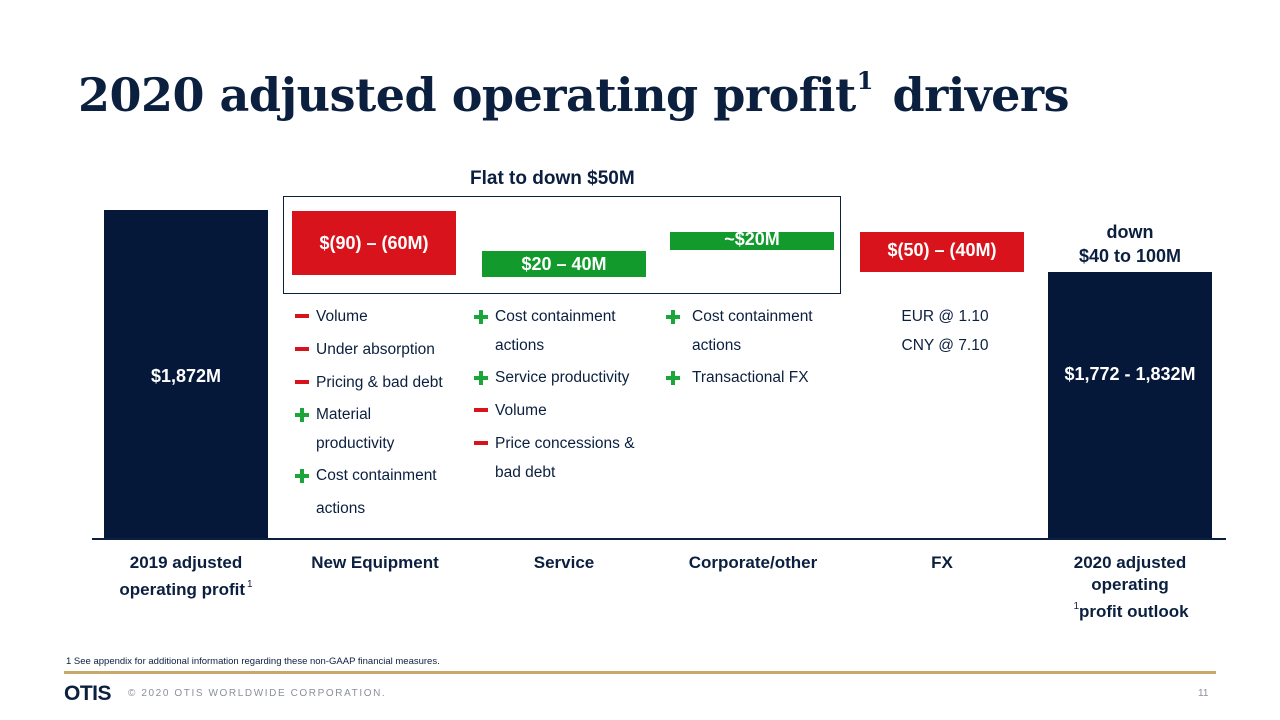 The width and height of the screenshot is (1280, 720). I want to click on footer-divider, so click(640, 672).